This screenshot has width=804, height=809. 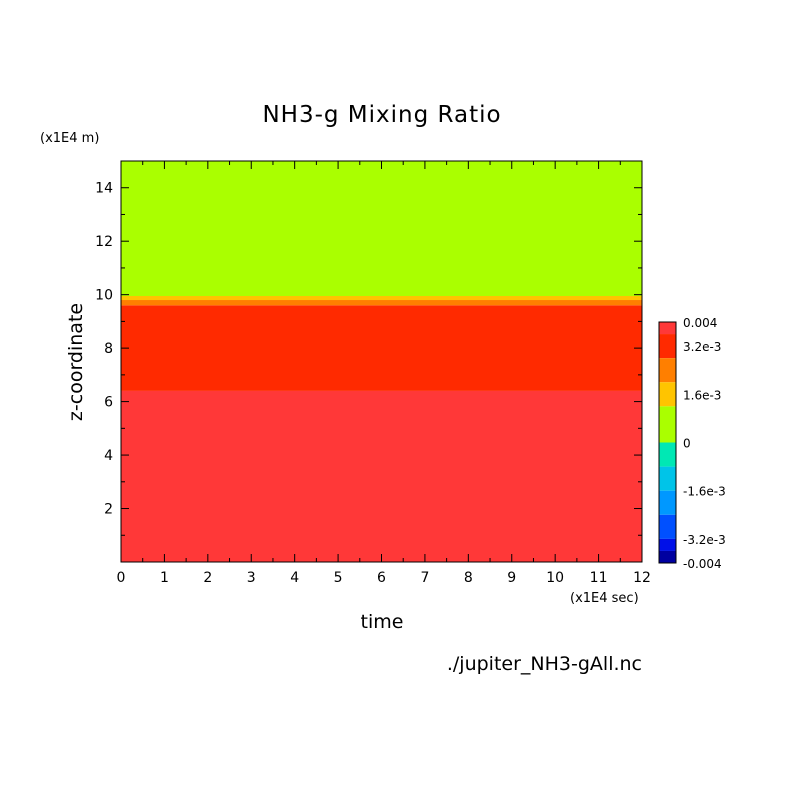 I want to click on source-file-label: ./jupiter_NH3-gAll.nc, so click(x=544, y=664).